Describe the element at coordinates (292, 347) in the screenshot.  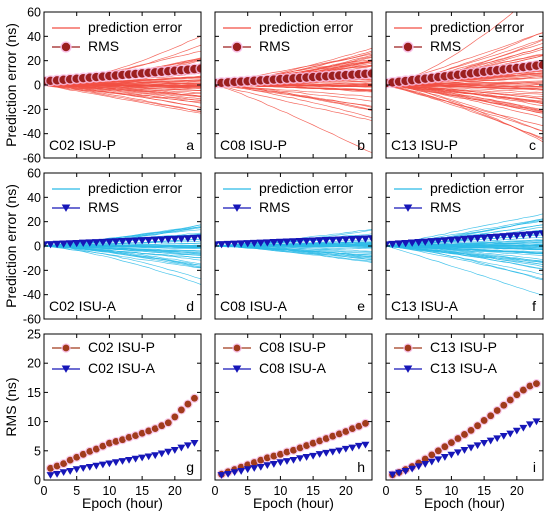
I see `legend-isup-label: C08 ISU-P` at that location.